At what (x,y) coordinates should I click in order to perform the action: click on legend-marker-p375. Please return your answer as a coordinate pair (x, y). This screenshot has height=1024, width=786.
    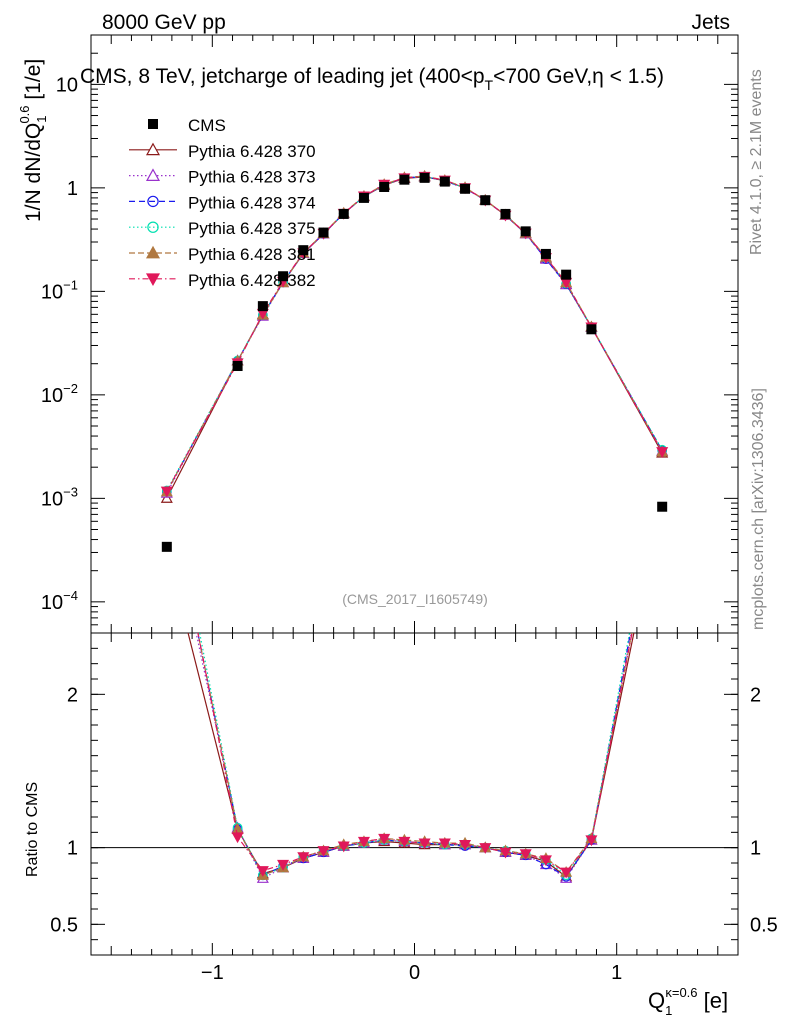
    Looking at the image, I should click on (153, 227).